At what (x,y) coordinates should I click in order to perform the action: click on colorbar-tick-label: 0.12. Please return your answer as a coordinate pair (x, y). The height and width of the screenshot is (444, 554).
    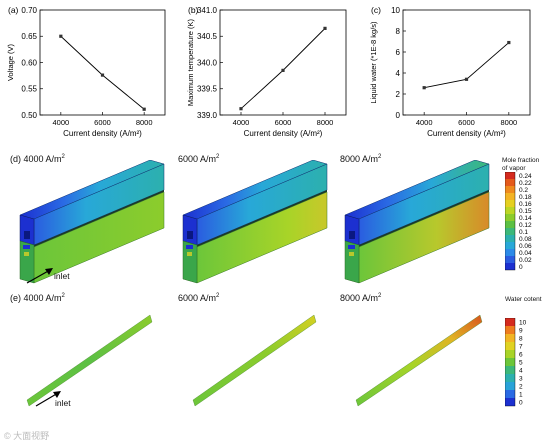
    Looking at the image, I should click on (525, 225).